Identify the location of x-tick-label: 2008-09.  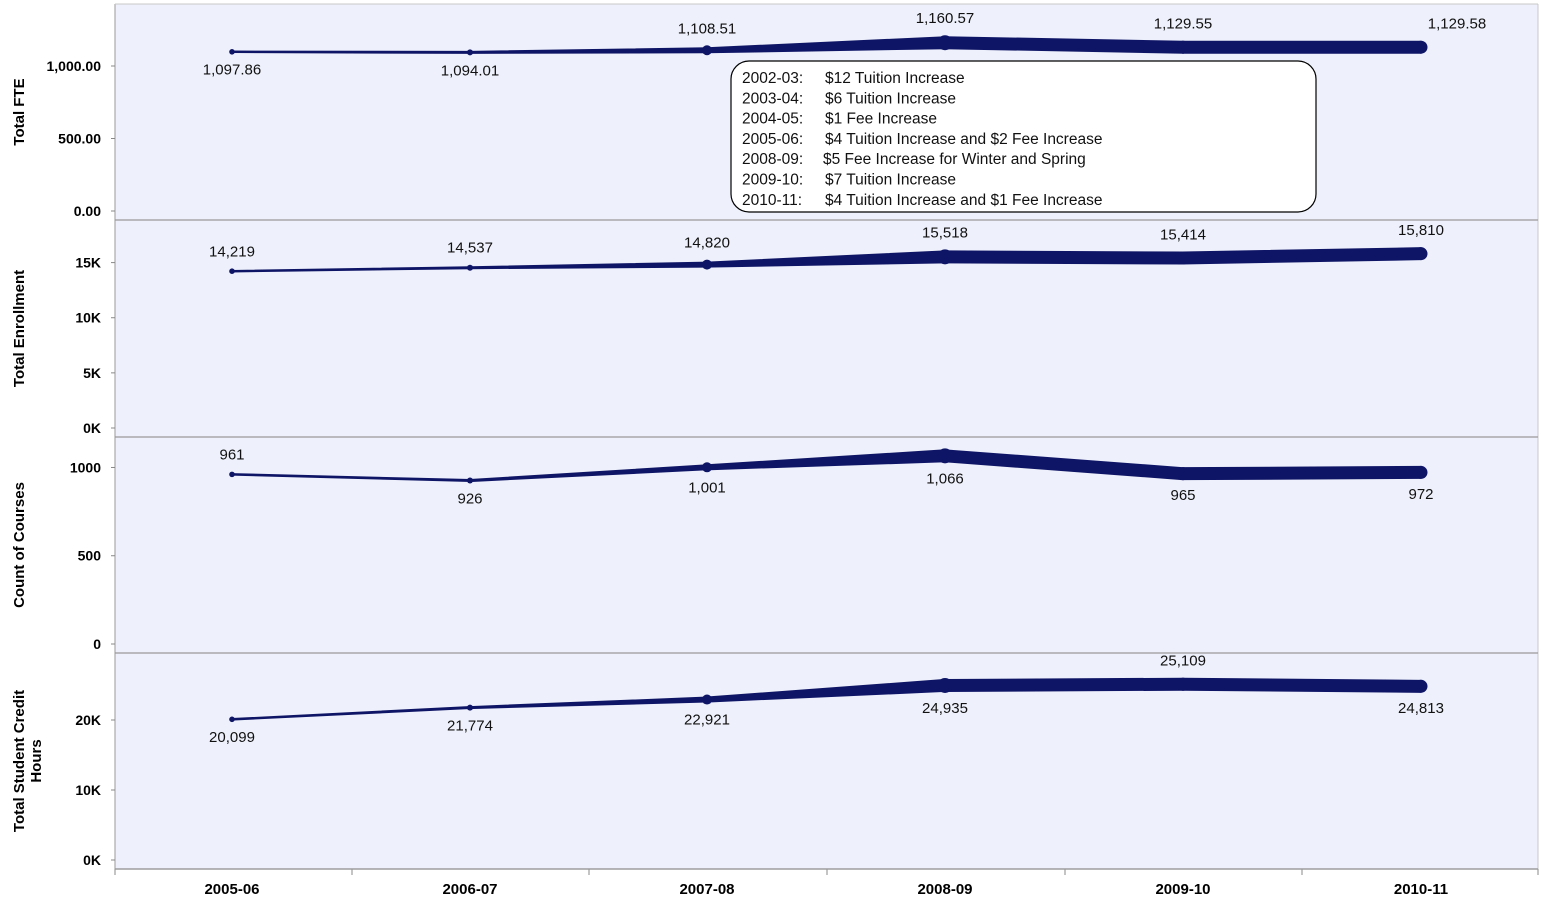
(944, 889).